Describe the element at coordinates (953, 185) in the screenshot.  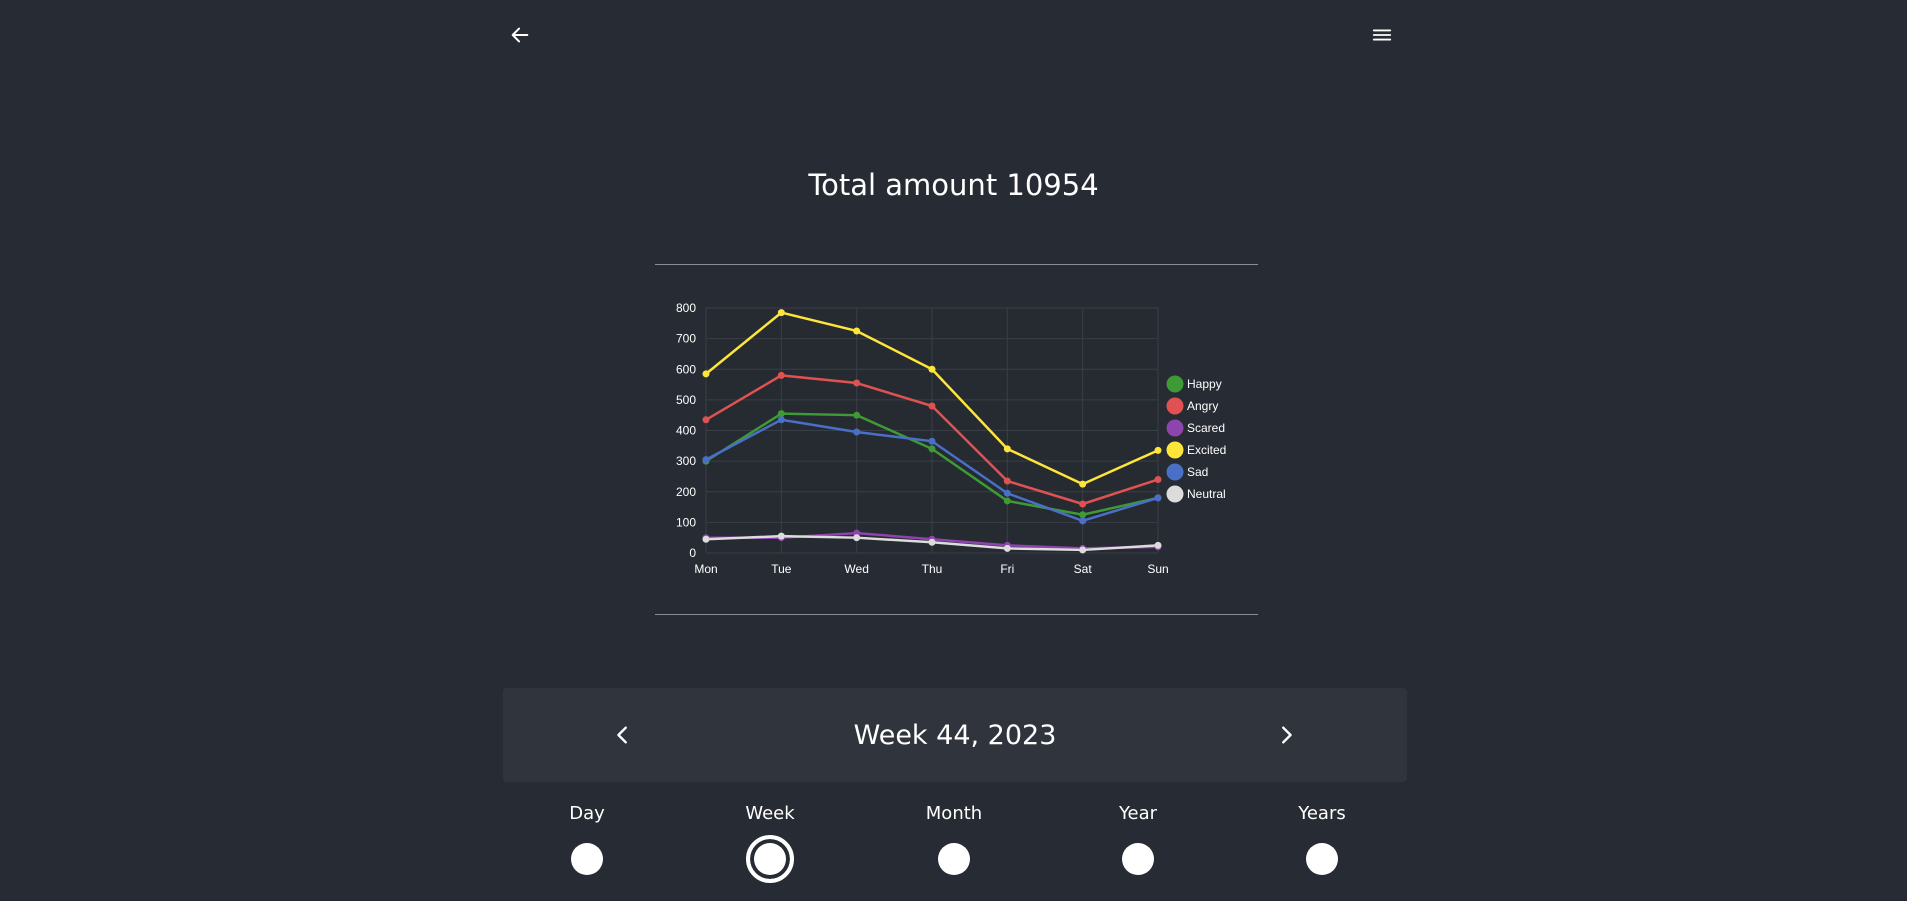
I see `total-amount-title: Total amount 10954` at that location.